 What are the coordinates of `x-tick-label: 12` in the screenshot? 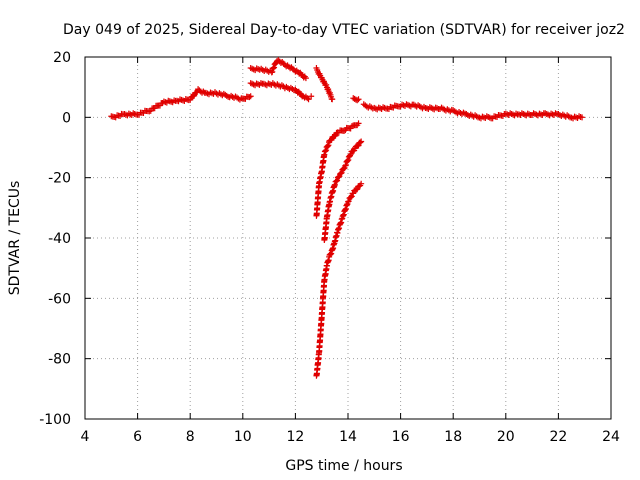 It's located at (295, 437).